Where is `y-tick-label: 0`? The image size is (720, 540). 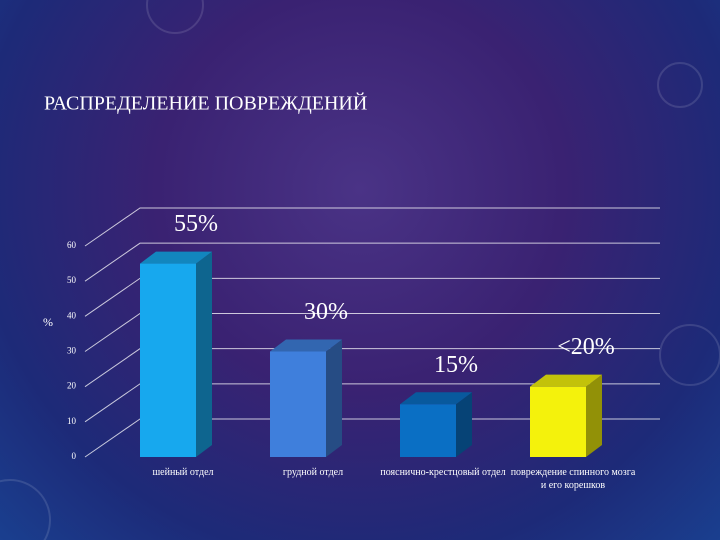
y-tick-label: 0 is located at coordinates (74, 456).